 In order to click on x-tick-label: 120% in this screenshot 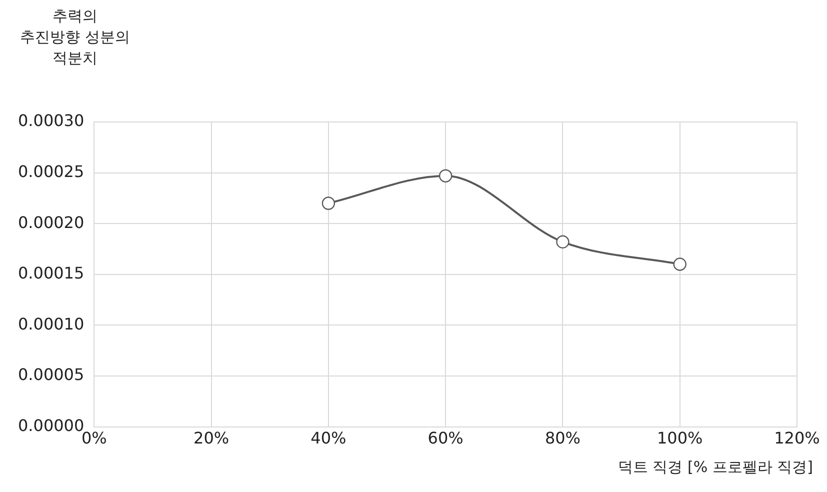, I will do `click(797, 438)`.